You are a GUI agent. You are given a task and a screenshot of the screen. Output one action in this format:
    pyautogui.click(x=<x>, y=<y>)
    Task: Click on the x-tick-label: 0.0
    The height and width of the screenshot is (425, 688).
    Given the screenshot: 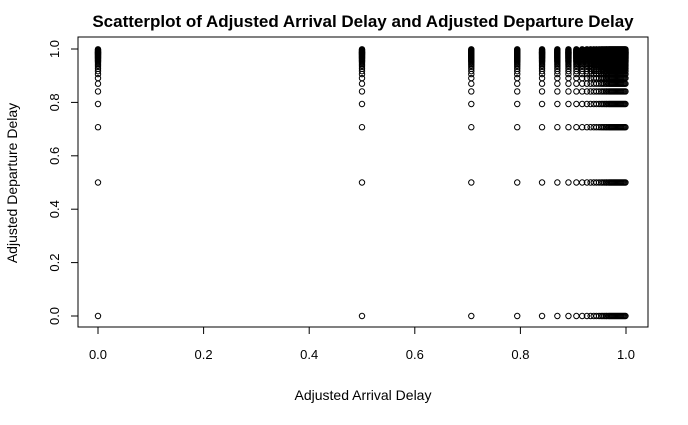 What is the action you would take?
    pyautogui.click(x=98, y=354)
    